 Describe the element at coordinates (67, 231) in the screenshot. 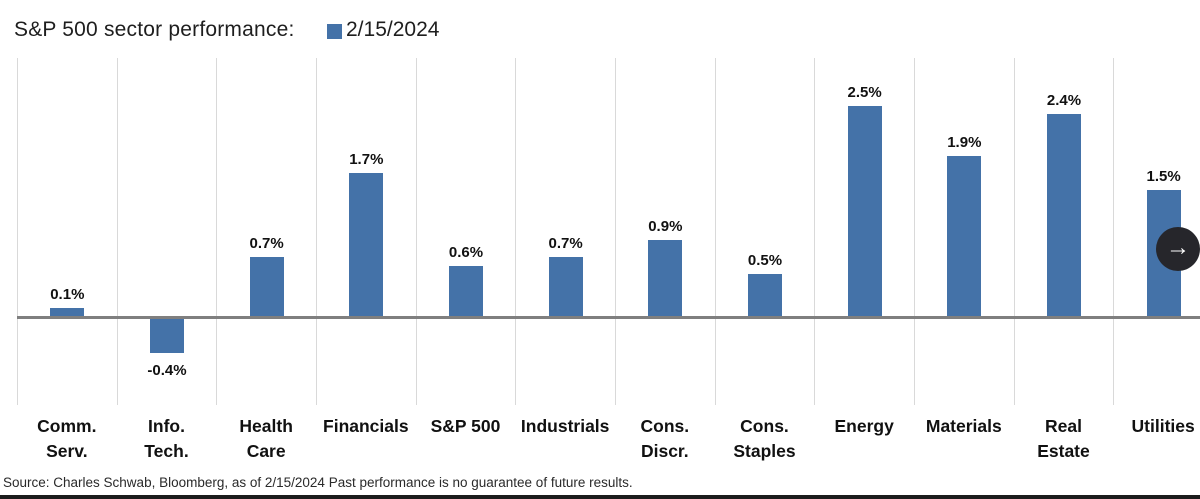

I see `category-column: 0.1%` at that location.